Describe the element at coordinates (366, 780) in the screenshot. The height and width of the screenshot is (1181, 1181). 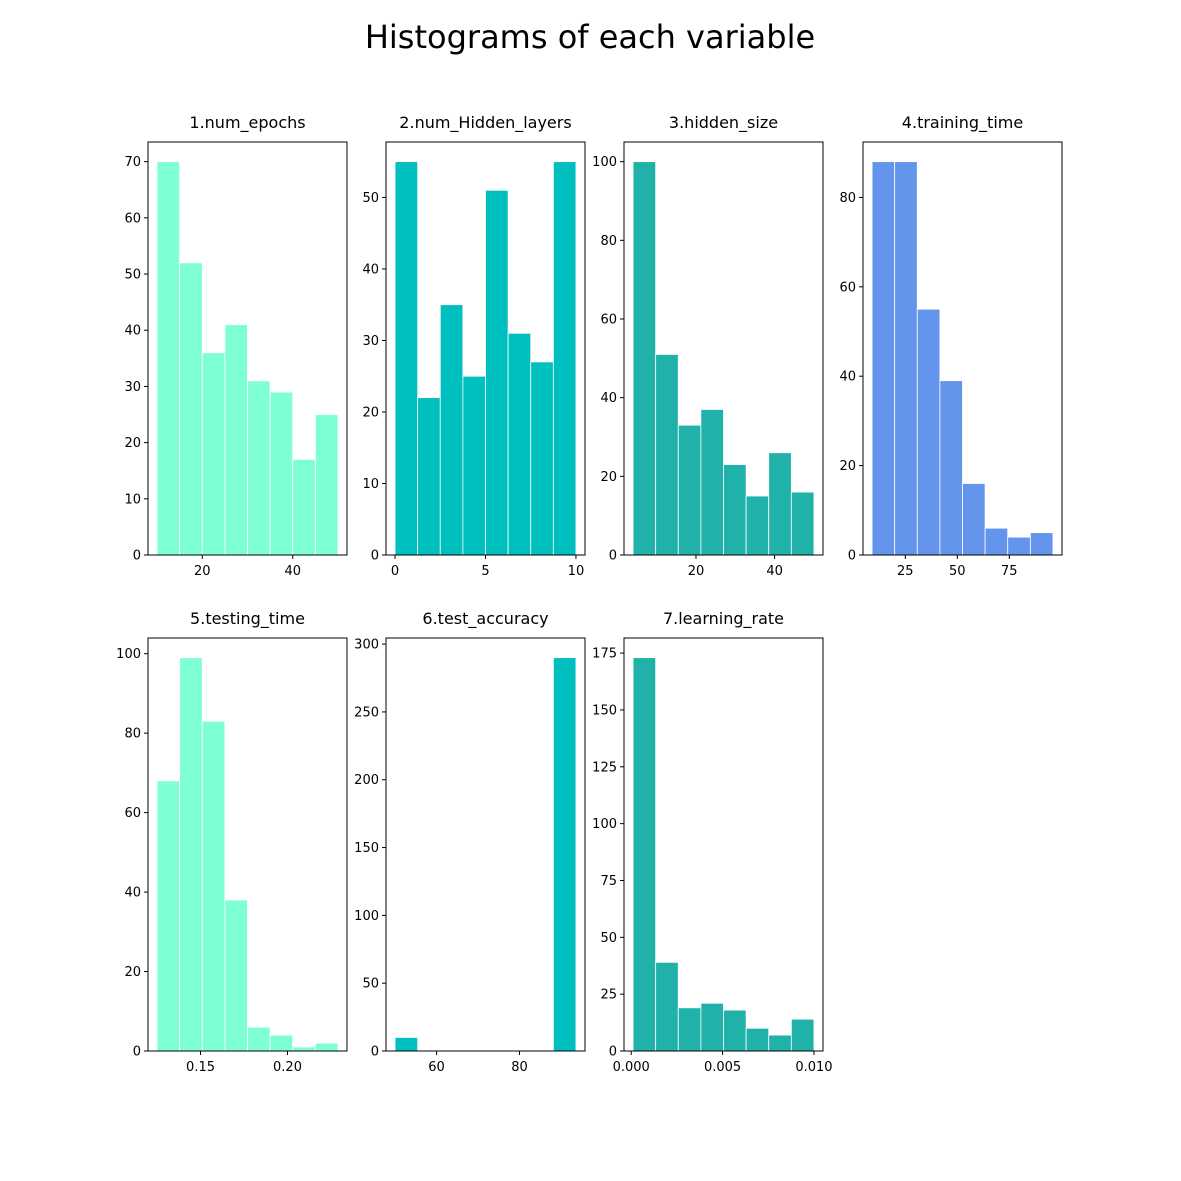
I see `y-tick-label: 200` at that location.